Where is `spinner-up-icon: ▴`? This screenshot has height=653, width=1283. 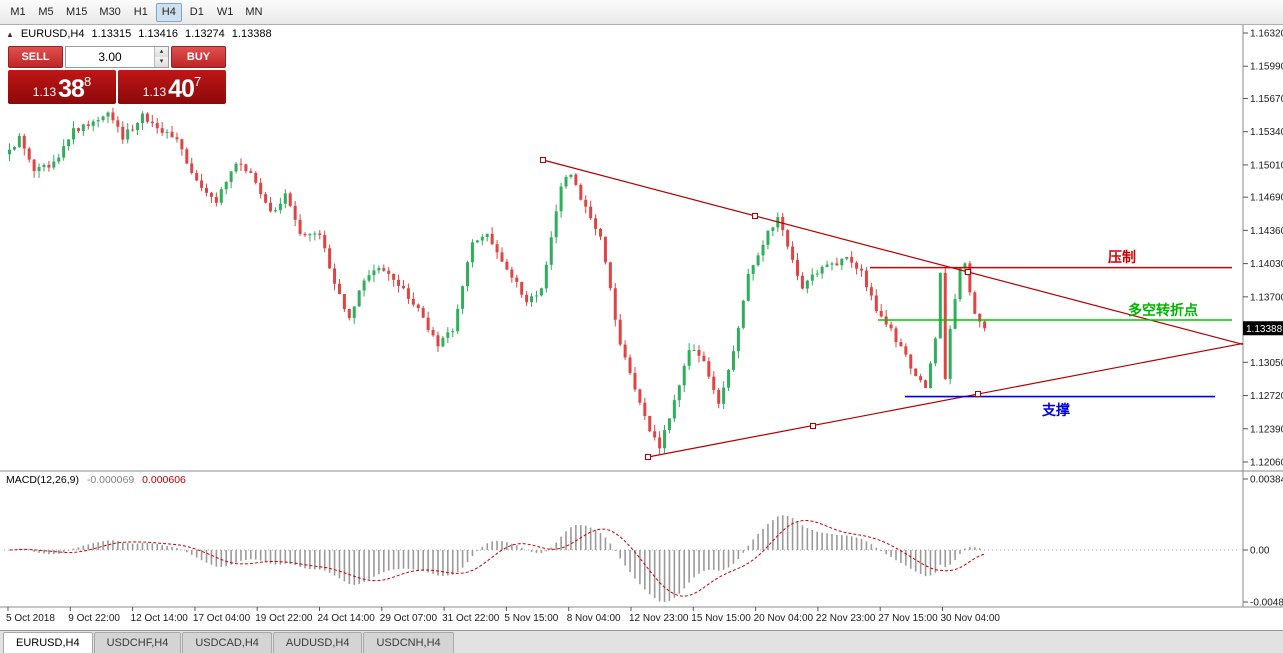 spinner-up-icon: ▴ is located at coordinates (161, 52).